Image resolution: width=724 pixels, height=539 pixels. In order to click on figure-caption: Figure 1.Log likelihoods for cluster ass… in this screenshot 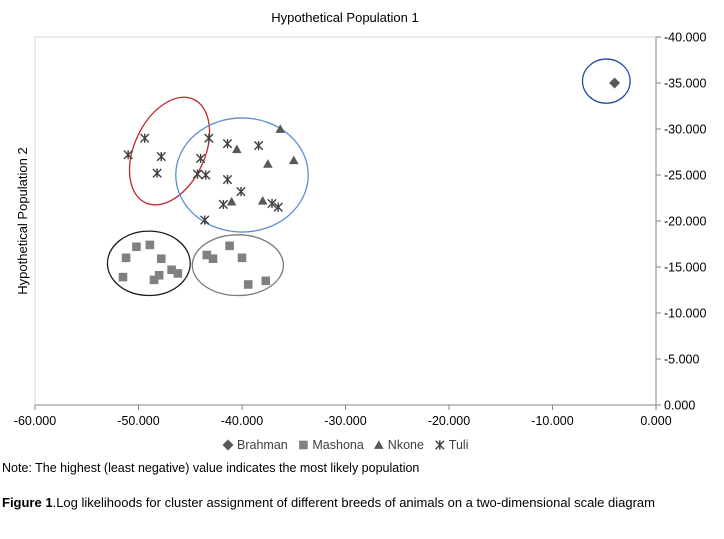, I will do `click(360, 503)`.